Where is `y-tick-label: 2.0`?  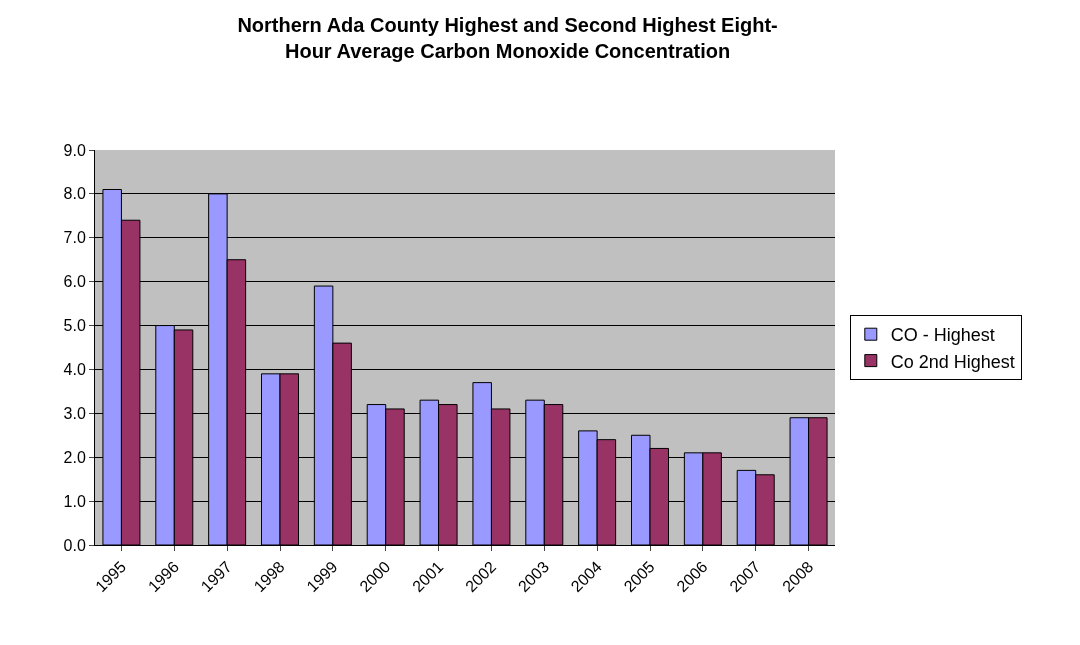
y-tick-label: 2.0 is located at coordinates (74, 457).